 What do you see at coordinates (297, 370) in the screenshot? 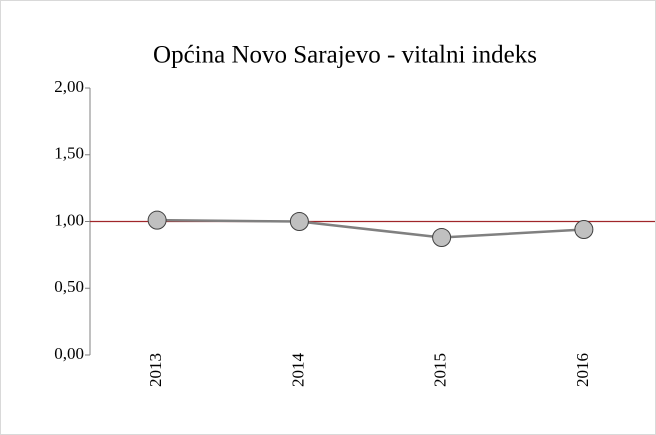
I see `x-tick-label: 2014` at bounding box center [297, 370].